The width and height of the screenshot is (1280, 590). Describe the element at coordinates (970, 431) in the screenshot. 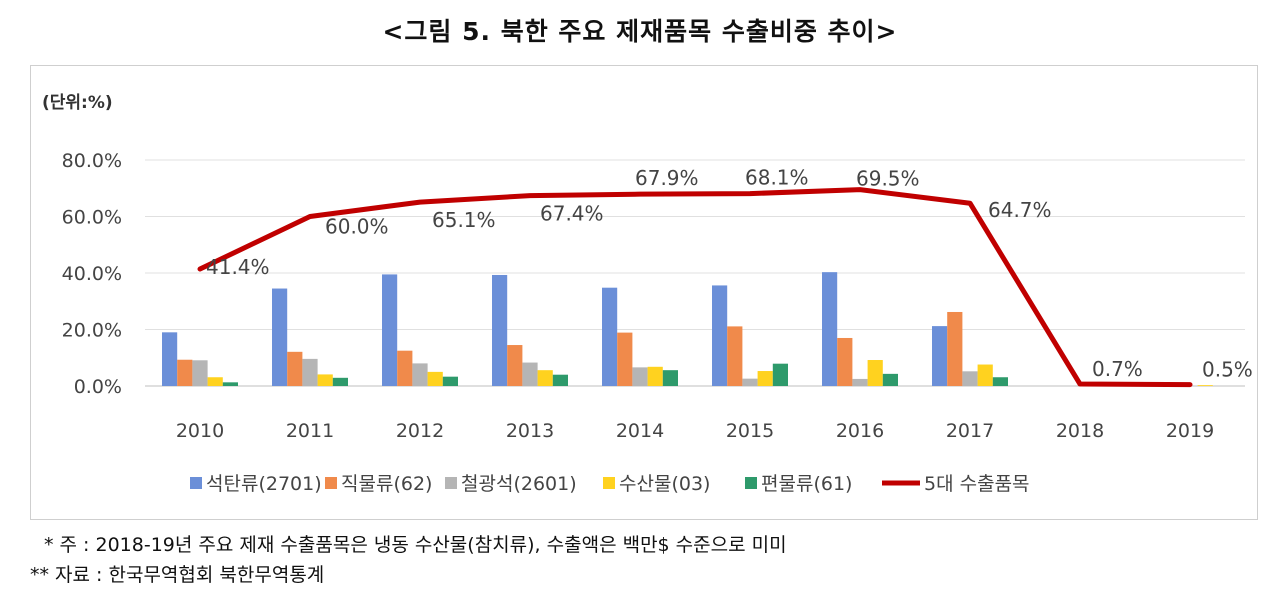

I see `x-tick-label: 2017` at that location.